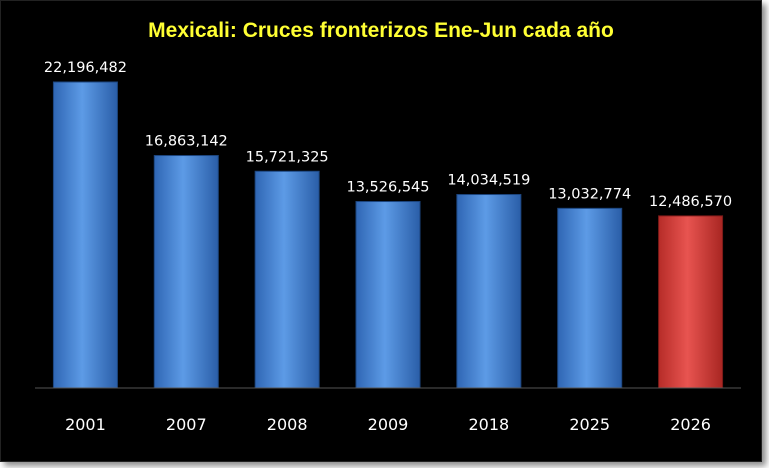  I want to click on bar-2009, so click(388, 295).